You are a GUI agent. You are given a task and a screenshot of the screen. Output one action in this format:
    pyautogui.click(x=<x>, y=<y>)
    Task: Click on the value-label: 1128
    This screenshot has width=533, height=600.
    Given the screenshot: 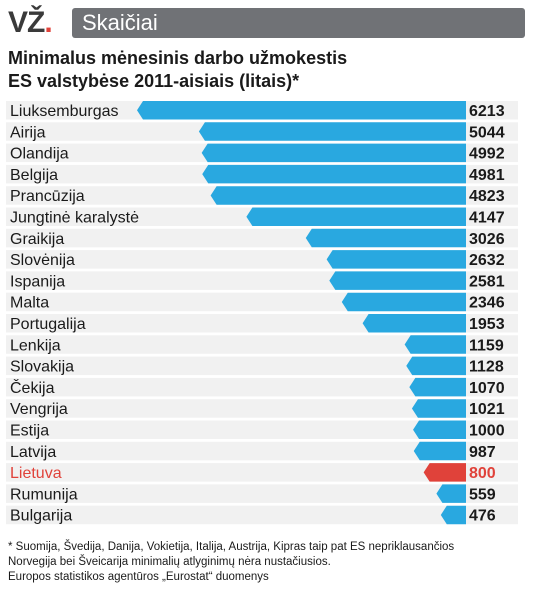 What is the action you would take?
    pyautogui.click(x=486, y=367)
    